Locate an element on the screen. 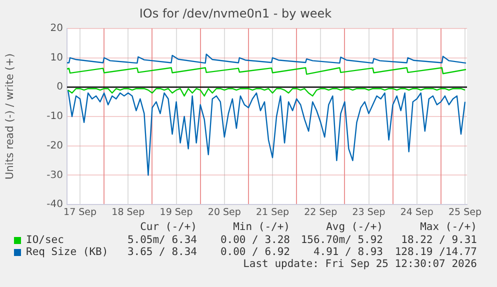  x-tick-label: 23 Sep is located at coordinates (369, 212).